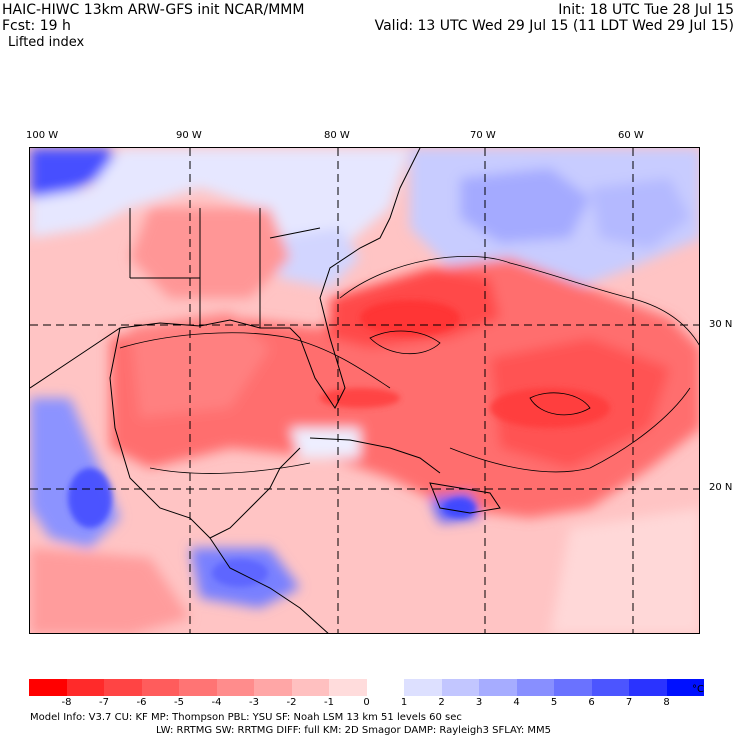 The width and height of the screenshot is (740, 740). I want to click on colorbar-tick-label: -2, so click(291, 702).